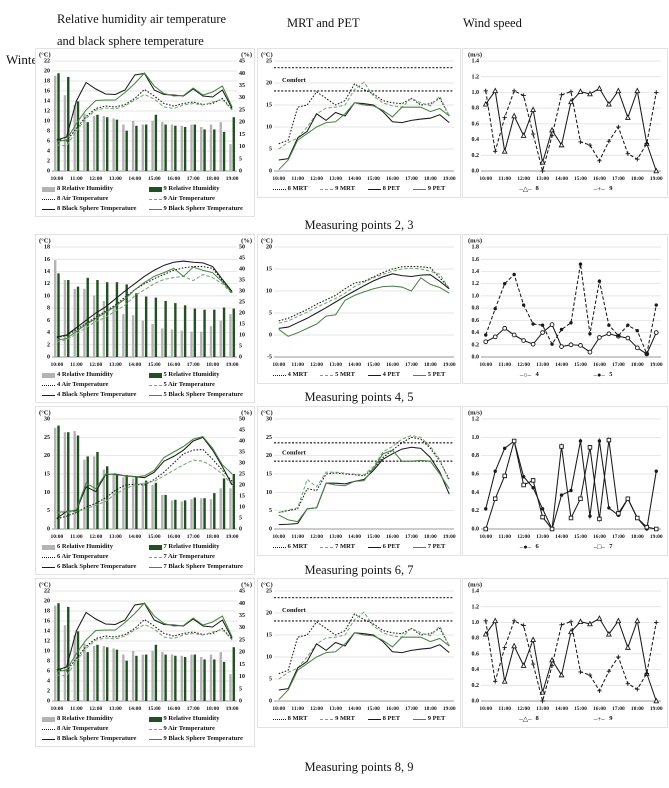  What do you see at coordinates (359, 123) in the screenshot?
I see `chart-panel-mrt-pet-r1: 8 MRT 9 MRT 8 PET 9 PET` at bounding box center [359, 123].